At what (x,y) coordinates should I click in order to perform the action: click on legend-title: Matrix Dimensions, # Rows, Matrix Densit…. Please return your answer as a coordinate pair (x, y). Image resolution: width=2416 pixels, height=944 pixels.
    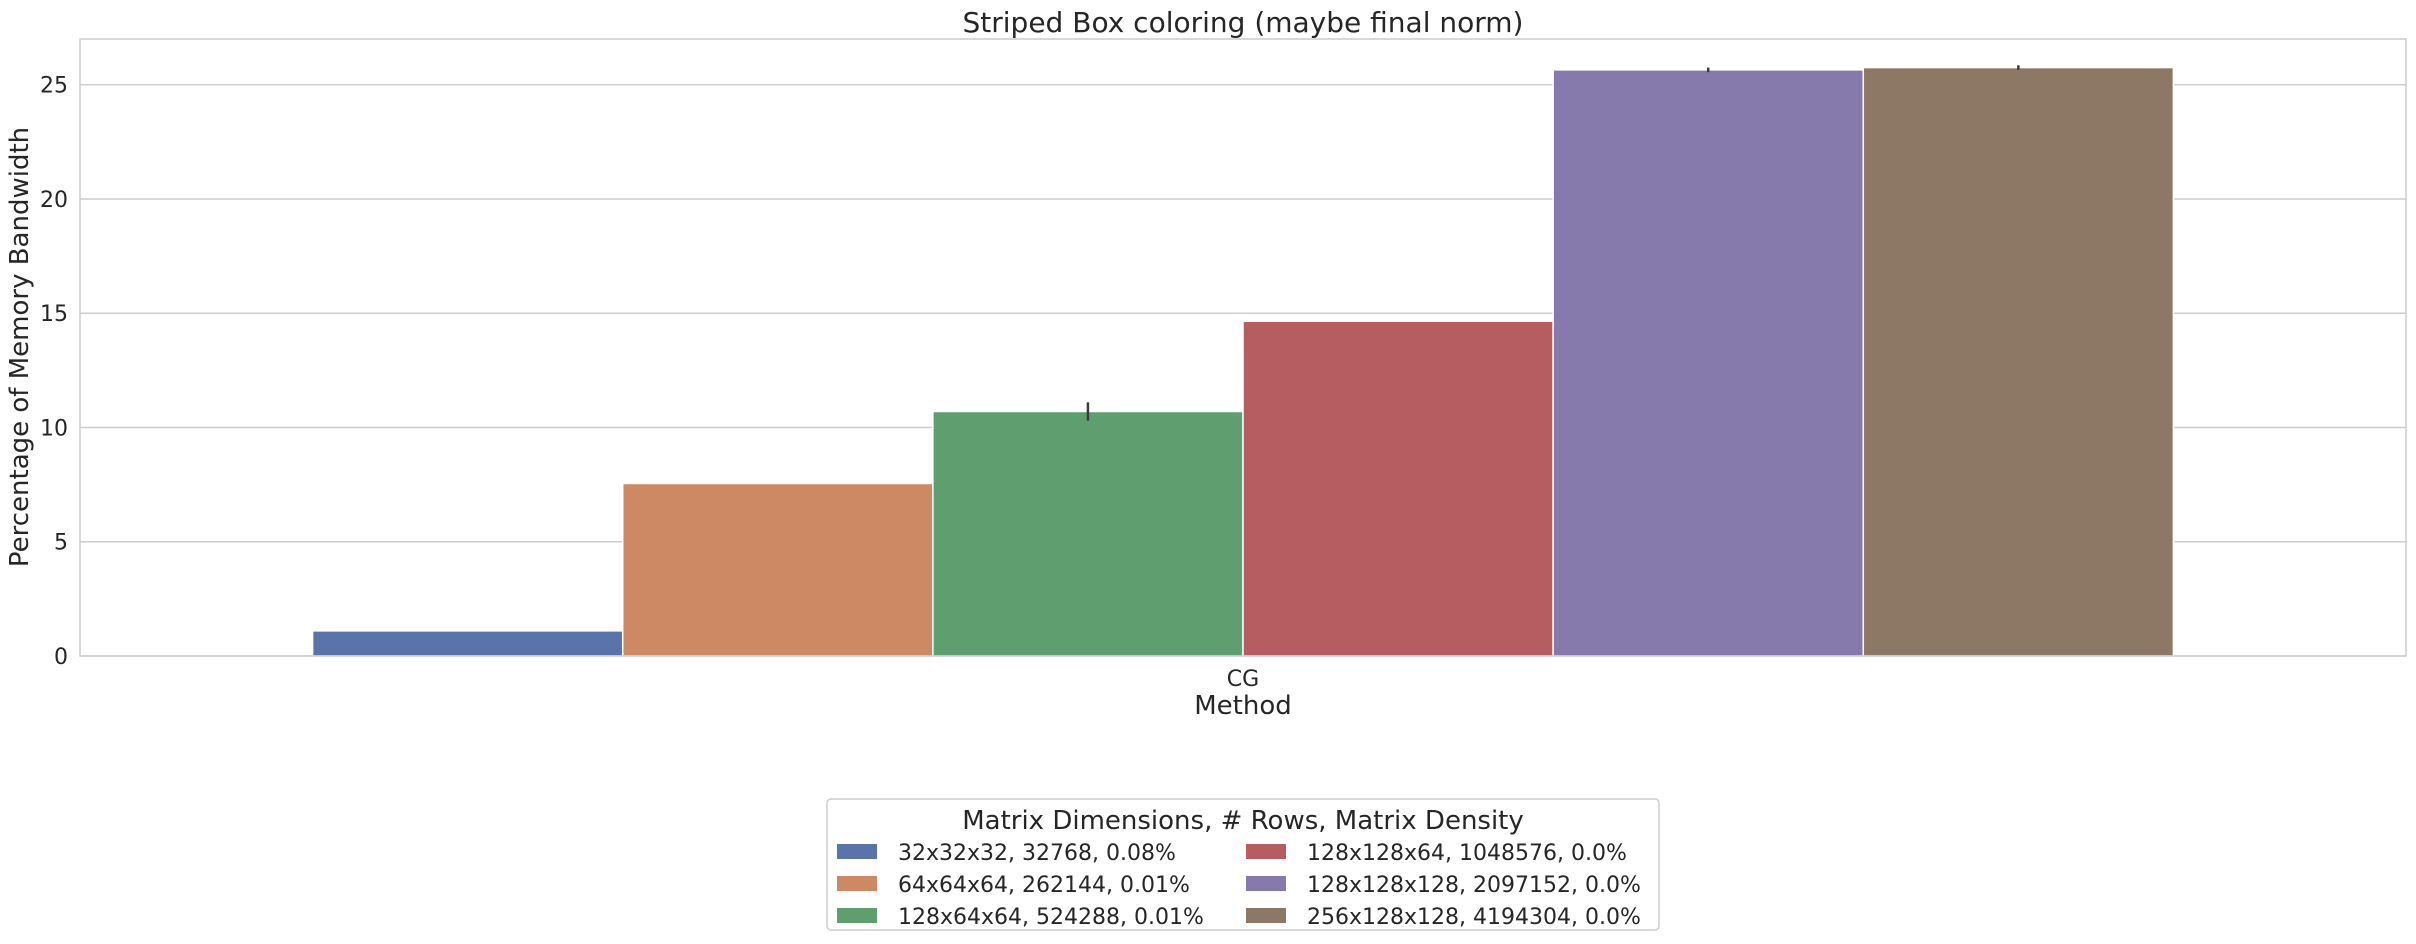
    Looking at the image, I should click on (1243, 821).